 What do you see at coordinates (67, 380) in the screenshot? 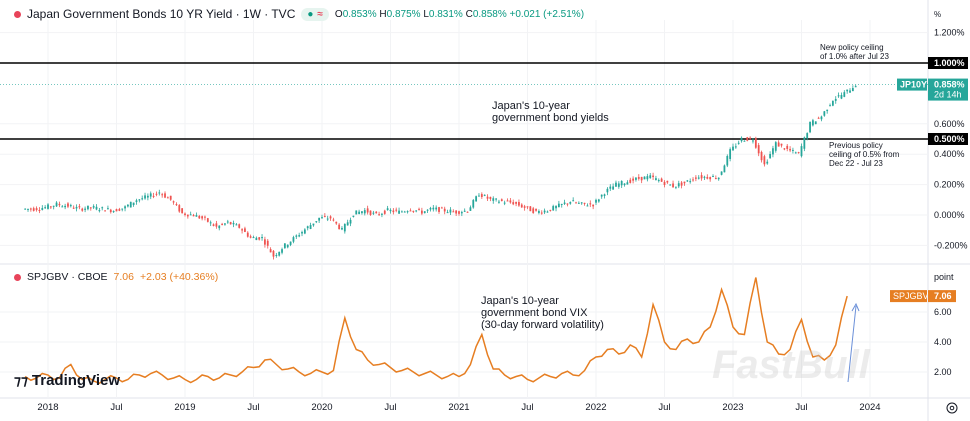
I see `tradingview-logo: ⁊⁊ TradingView` at bounding box center [67, 380].